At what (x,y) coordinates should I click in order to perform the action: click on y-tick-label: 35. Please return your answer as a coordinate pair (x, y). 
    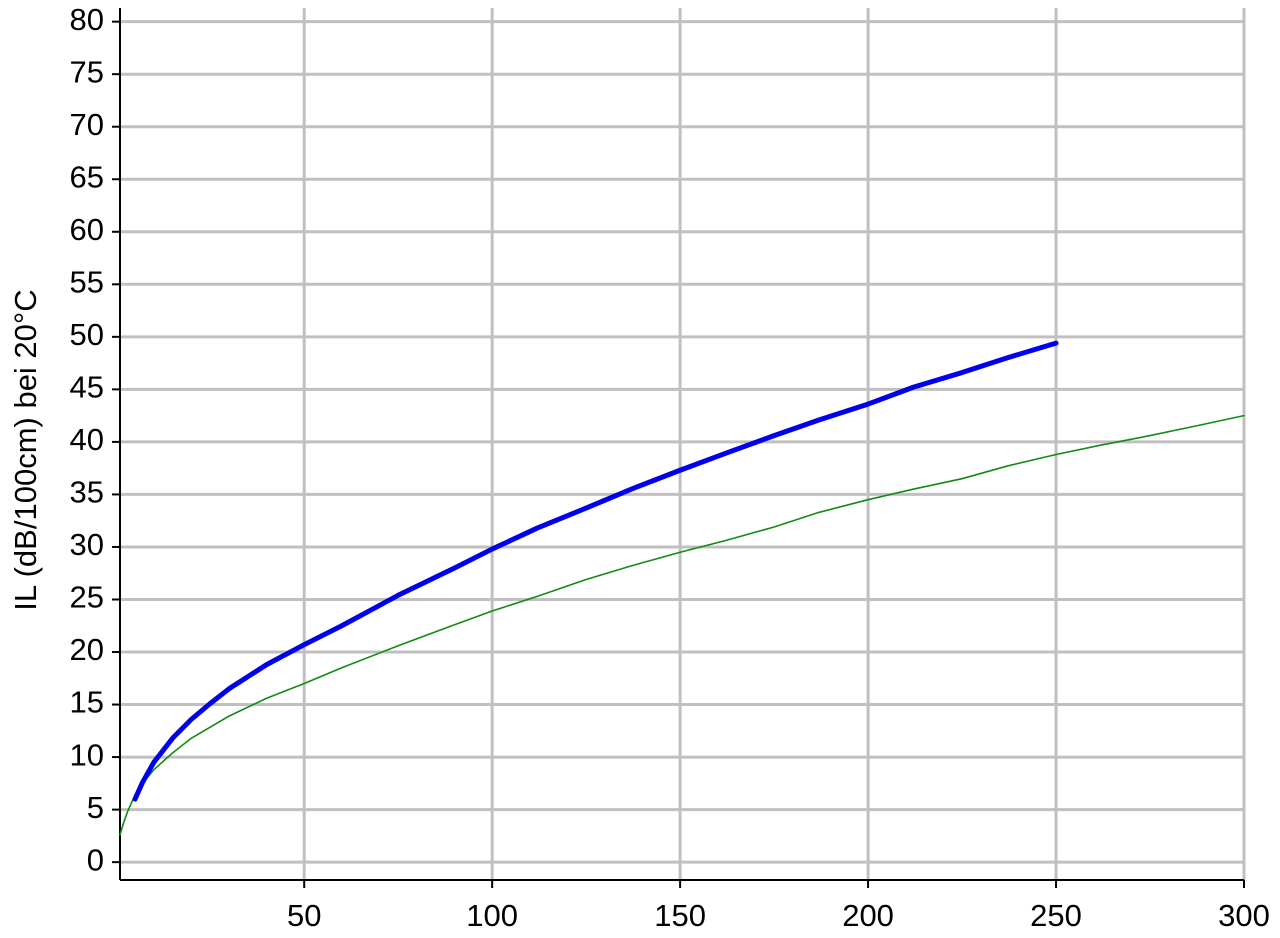
    Looking at the image, I should click on (87, 492).